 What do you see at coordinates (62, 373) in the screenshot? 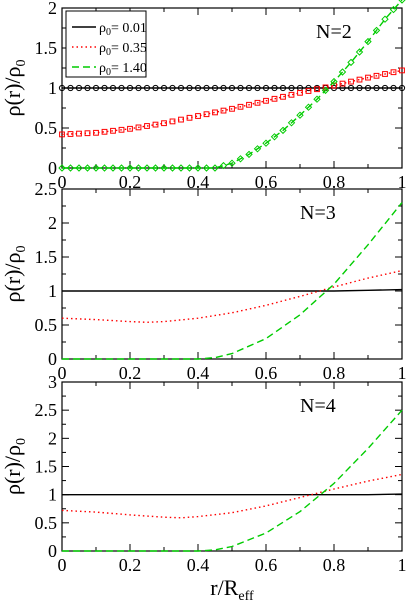
I see `x-tick-label: 0` at bounding box center [62, 373].